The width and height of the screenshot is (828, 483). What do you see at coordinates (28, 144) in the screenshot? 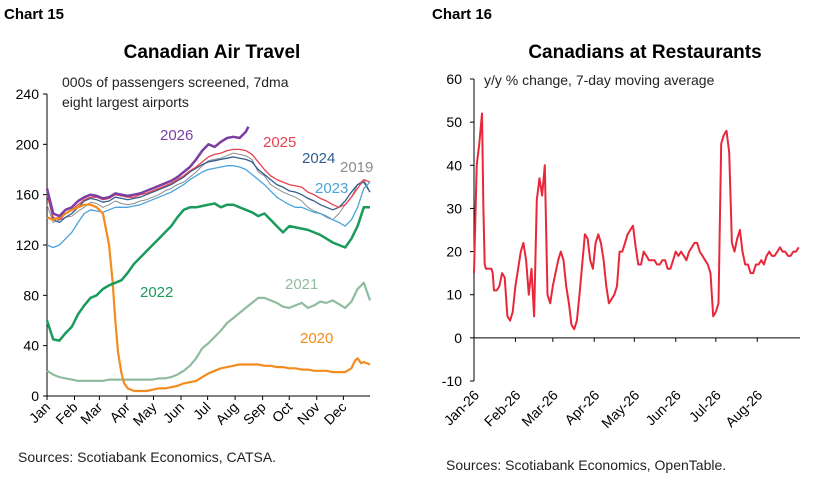
I see `chart-15-y-tick-label: 200` at bounding box center [28, 144].